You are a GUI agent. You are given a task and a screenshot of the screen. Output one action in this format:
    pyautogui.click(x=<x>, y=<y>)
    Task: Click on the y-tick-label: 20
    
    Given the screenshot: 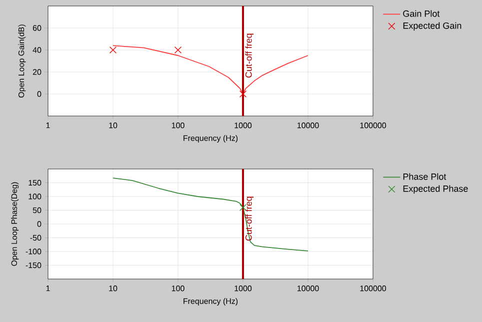 What is the action you would take?
    pyautogui.click(x=37, y=72)
    